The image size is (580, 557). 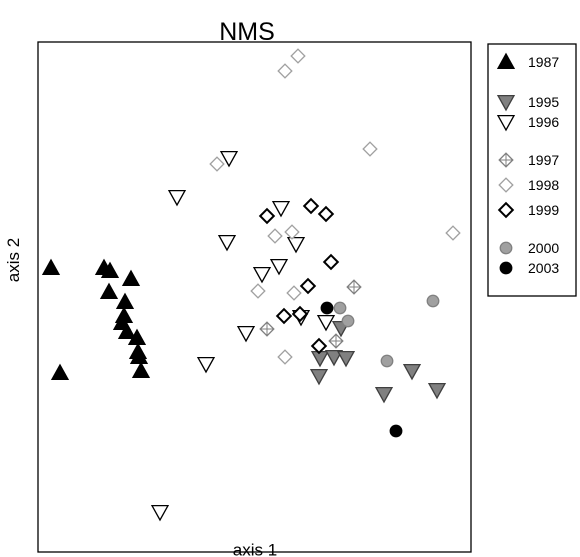 I want to click on legend-label-1996: 1996, so click(x=543, y=122).